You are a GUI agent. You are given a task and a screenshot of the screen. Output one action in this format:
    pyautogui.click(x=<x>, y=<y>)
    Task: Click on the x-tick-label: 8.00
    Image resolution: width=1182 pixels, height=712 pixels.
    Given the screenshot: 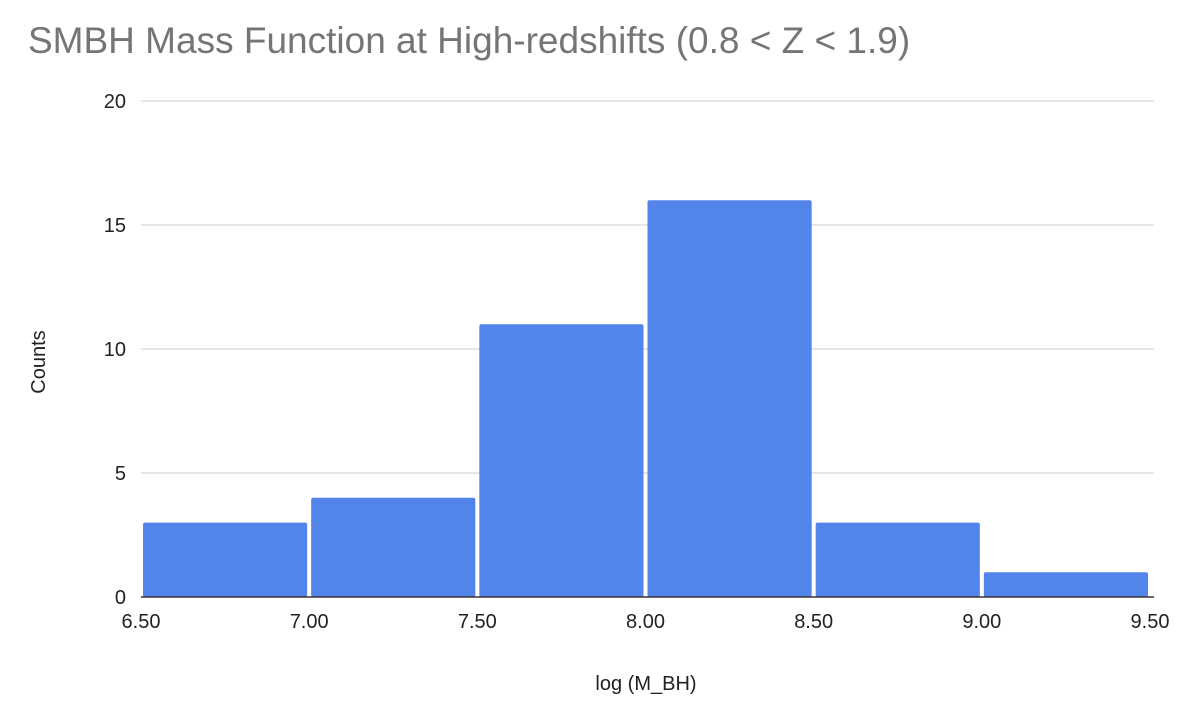 What is the action you would take?
    pyautogui.click(x=645, y=622)
    